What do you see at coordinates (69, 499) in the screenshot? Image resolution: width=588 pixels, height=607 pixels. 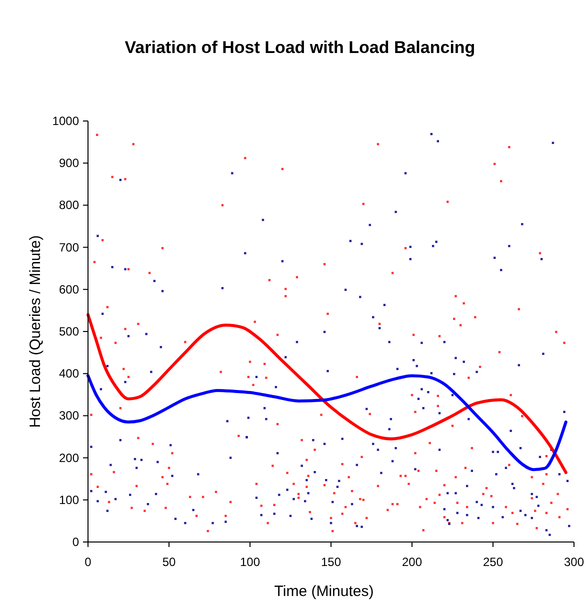 I see `y-tick-label: 100` at bounding box center [69, 499].